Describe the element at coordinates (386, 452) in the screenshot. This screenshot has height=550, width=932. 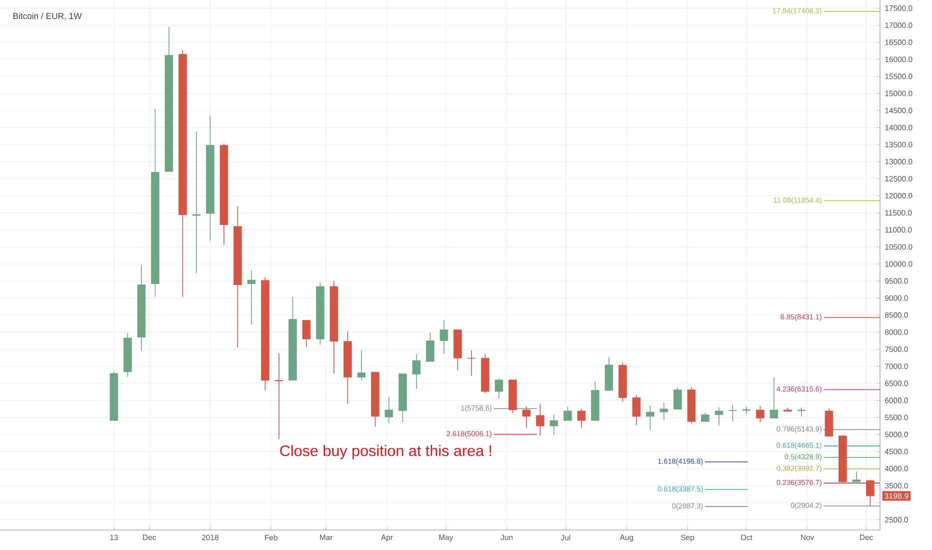
I see `annotation: Close buy position at this area !` at that location.